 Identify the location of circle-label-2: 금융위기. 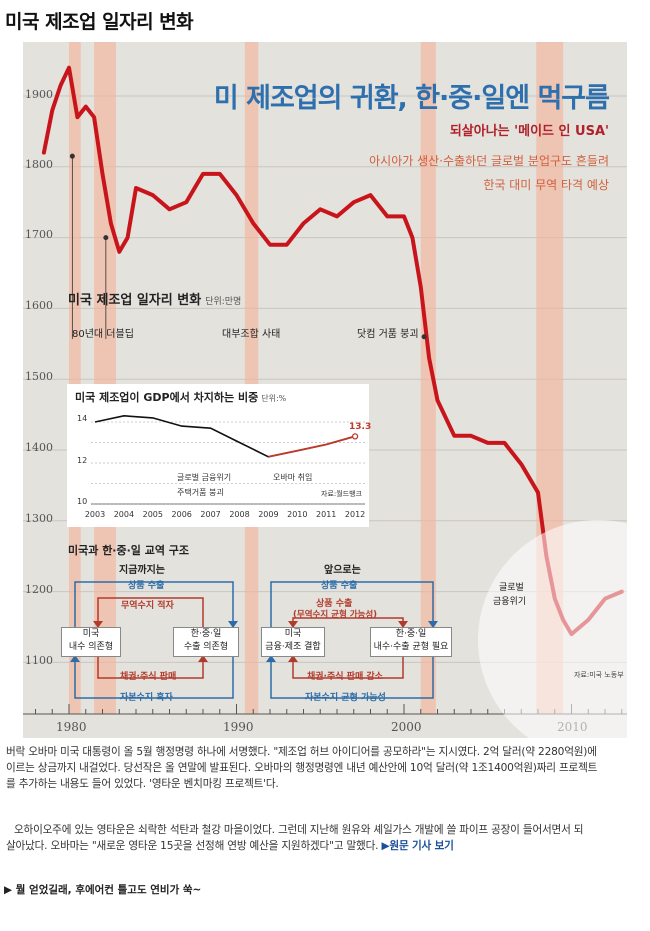
(510, 602).